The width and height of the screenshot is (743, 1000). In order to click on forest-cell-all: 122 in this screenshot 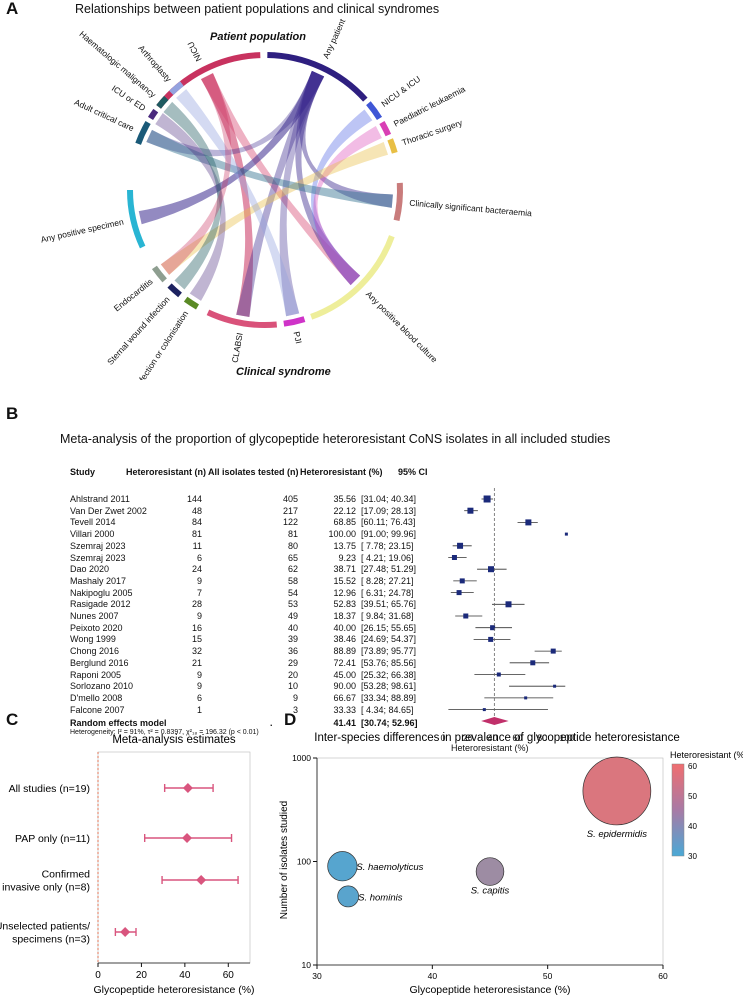, I will do `click(290, 522)`.